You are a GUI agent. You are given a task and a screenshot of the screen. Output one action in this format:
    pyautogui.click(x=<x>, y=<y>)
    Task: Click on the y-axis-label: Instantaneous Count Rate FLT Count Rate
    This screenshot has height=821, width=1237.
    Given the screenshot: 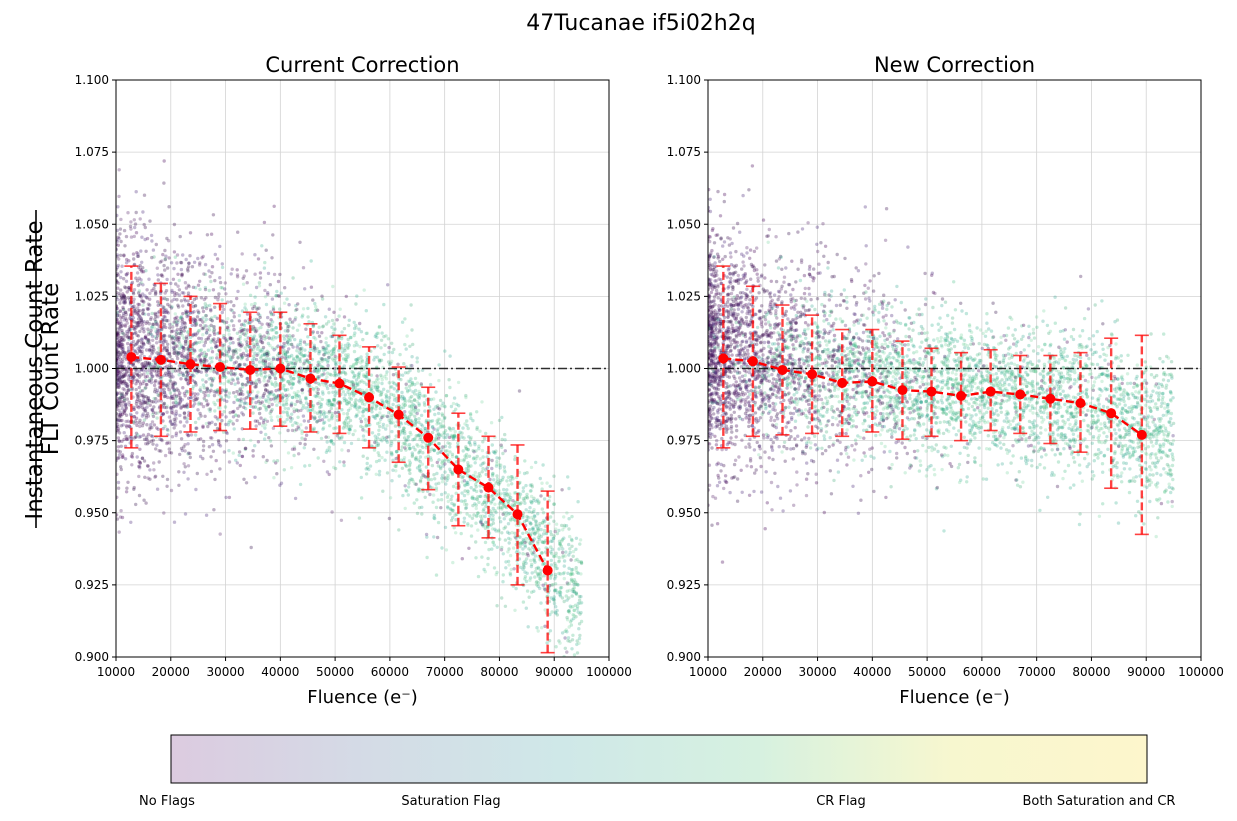 What is the action you would take?
    pyautogui.click(x=43, y=369)
    